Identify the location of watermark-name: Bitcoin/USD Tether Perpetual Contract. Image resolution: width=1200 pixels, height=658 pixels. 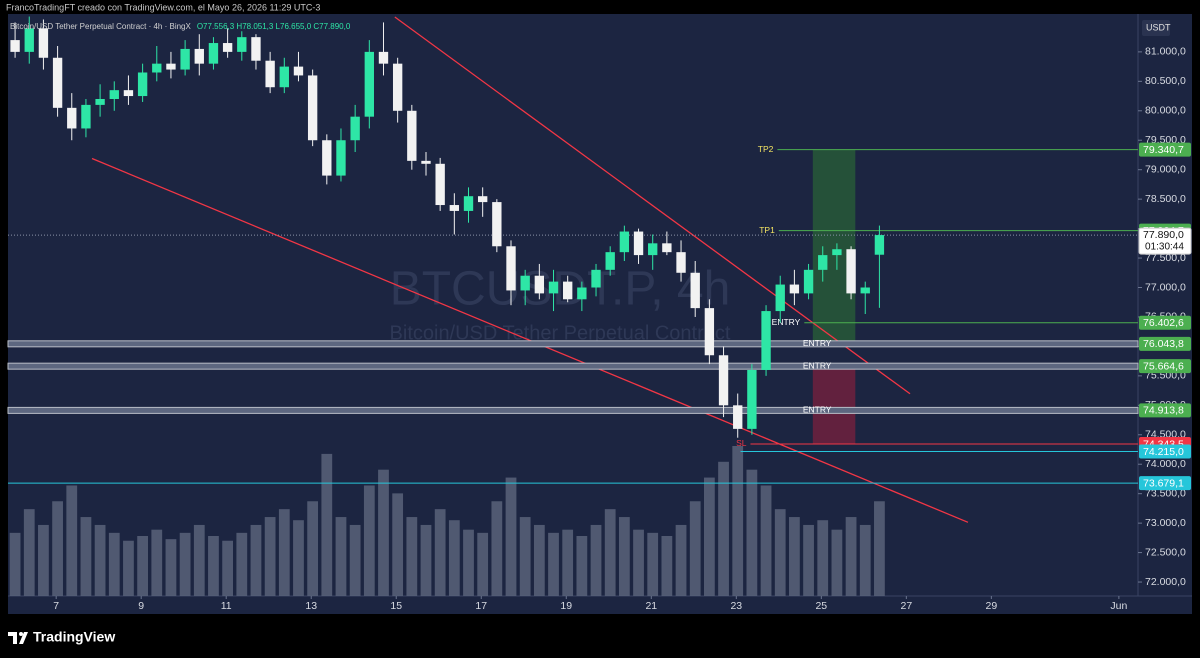
(560, 333).